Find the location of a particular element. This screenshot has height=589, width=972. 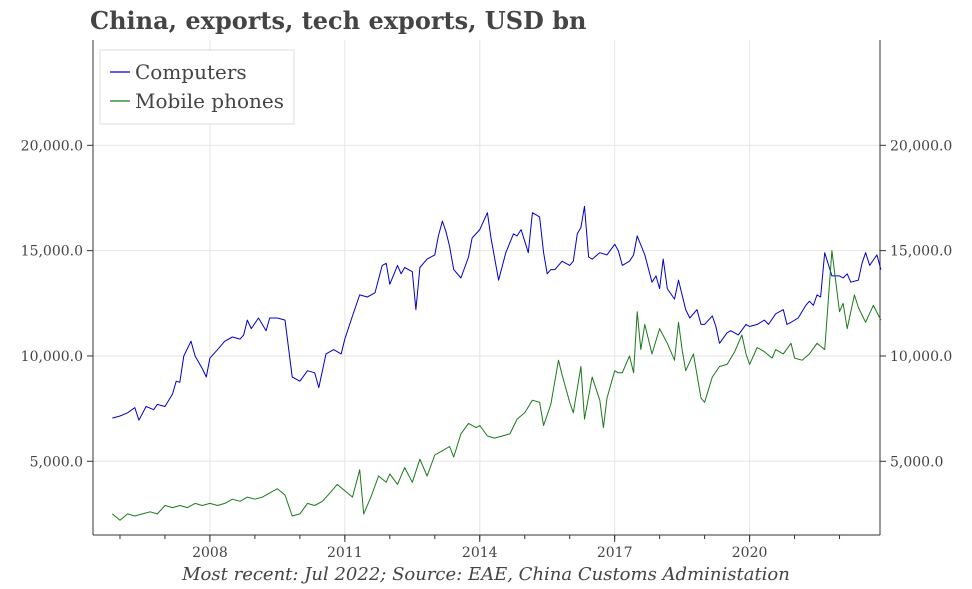

chart-title: China, exports, tech exports, USD bn is located at coordinates (338, 20).